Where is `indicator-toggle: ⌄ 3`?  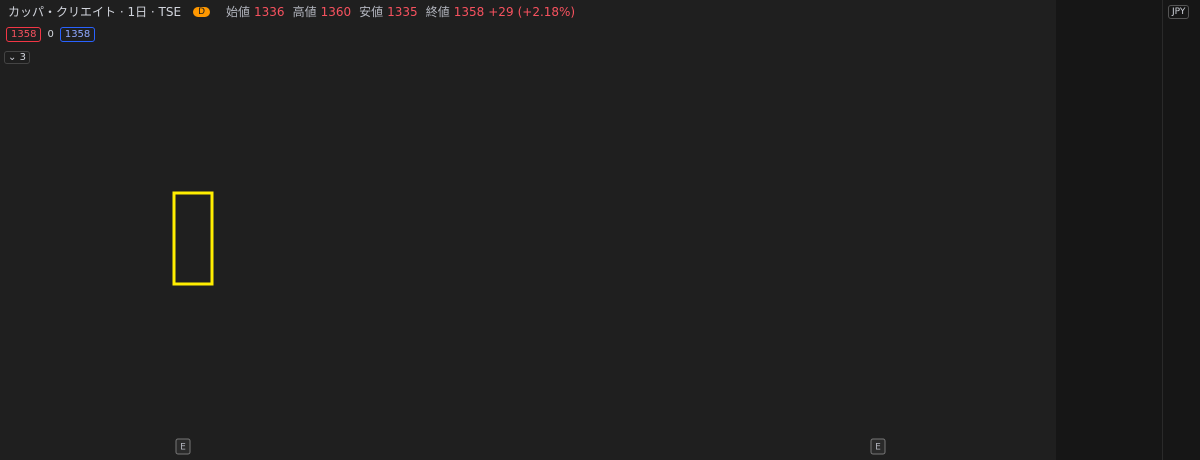 indicator-toggle: ⌄ 3 is located at coordinates (17, 57).